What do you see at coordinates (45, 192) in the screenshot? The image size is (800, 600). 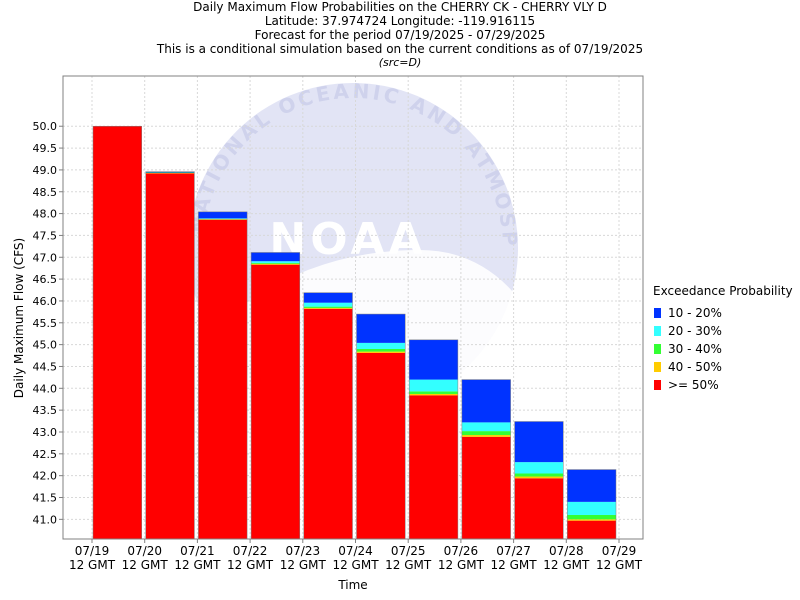 I see `y-tick-label: 48.5` at bounding box center [45, 192].